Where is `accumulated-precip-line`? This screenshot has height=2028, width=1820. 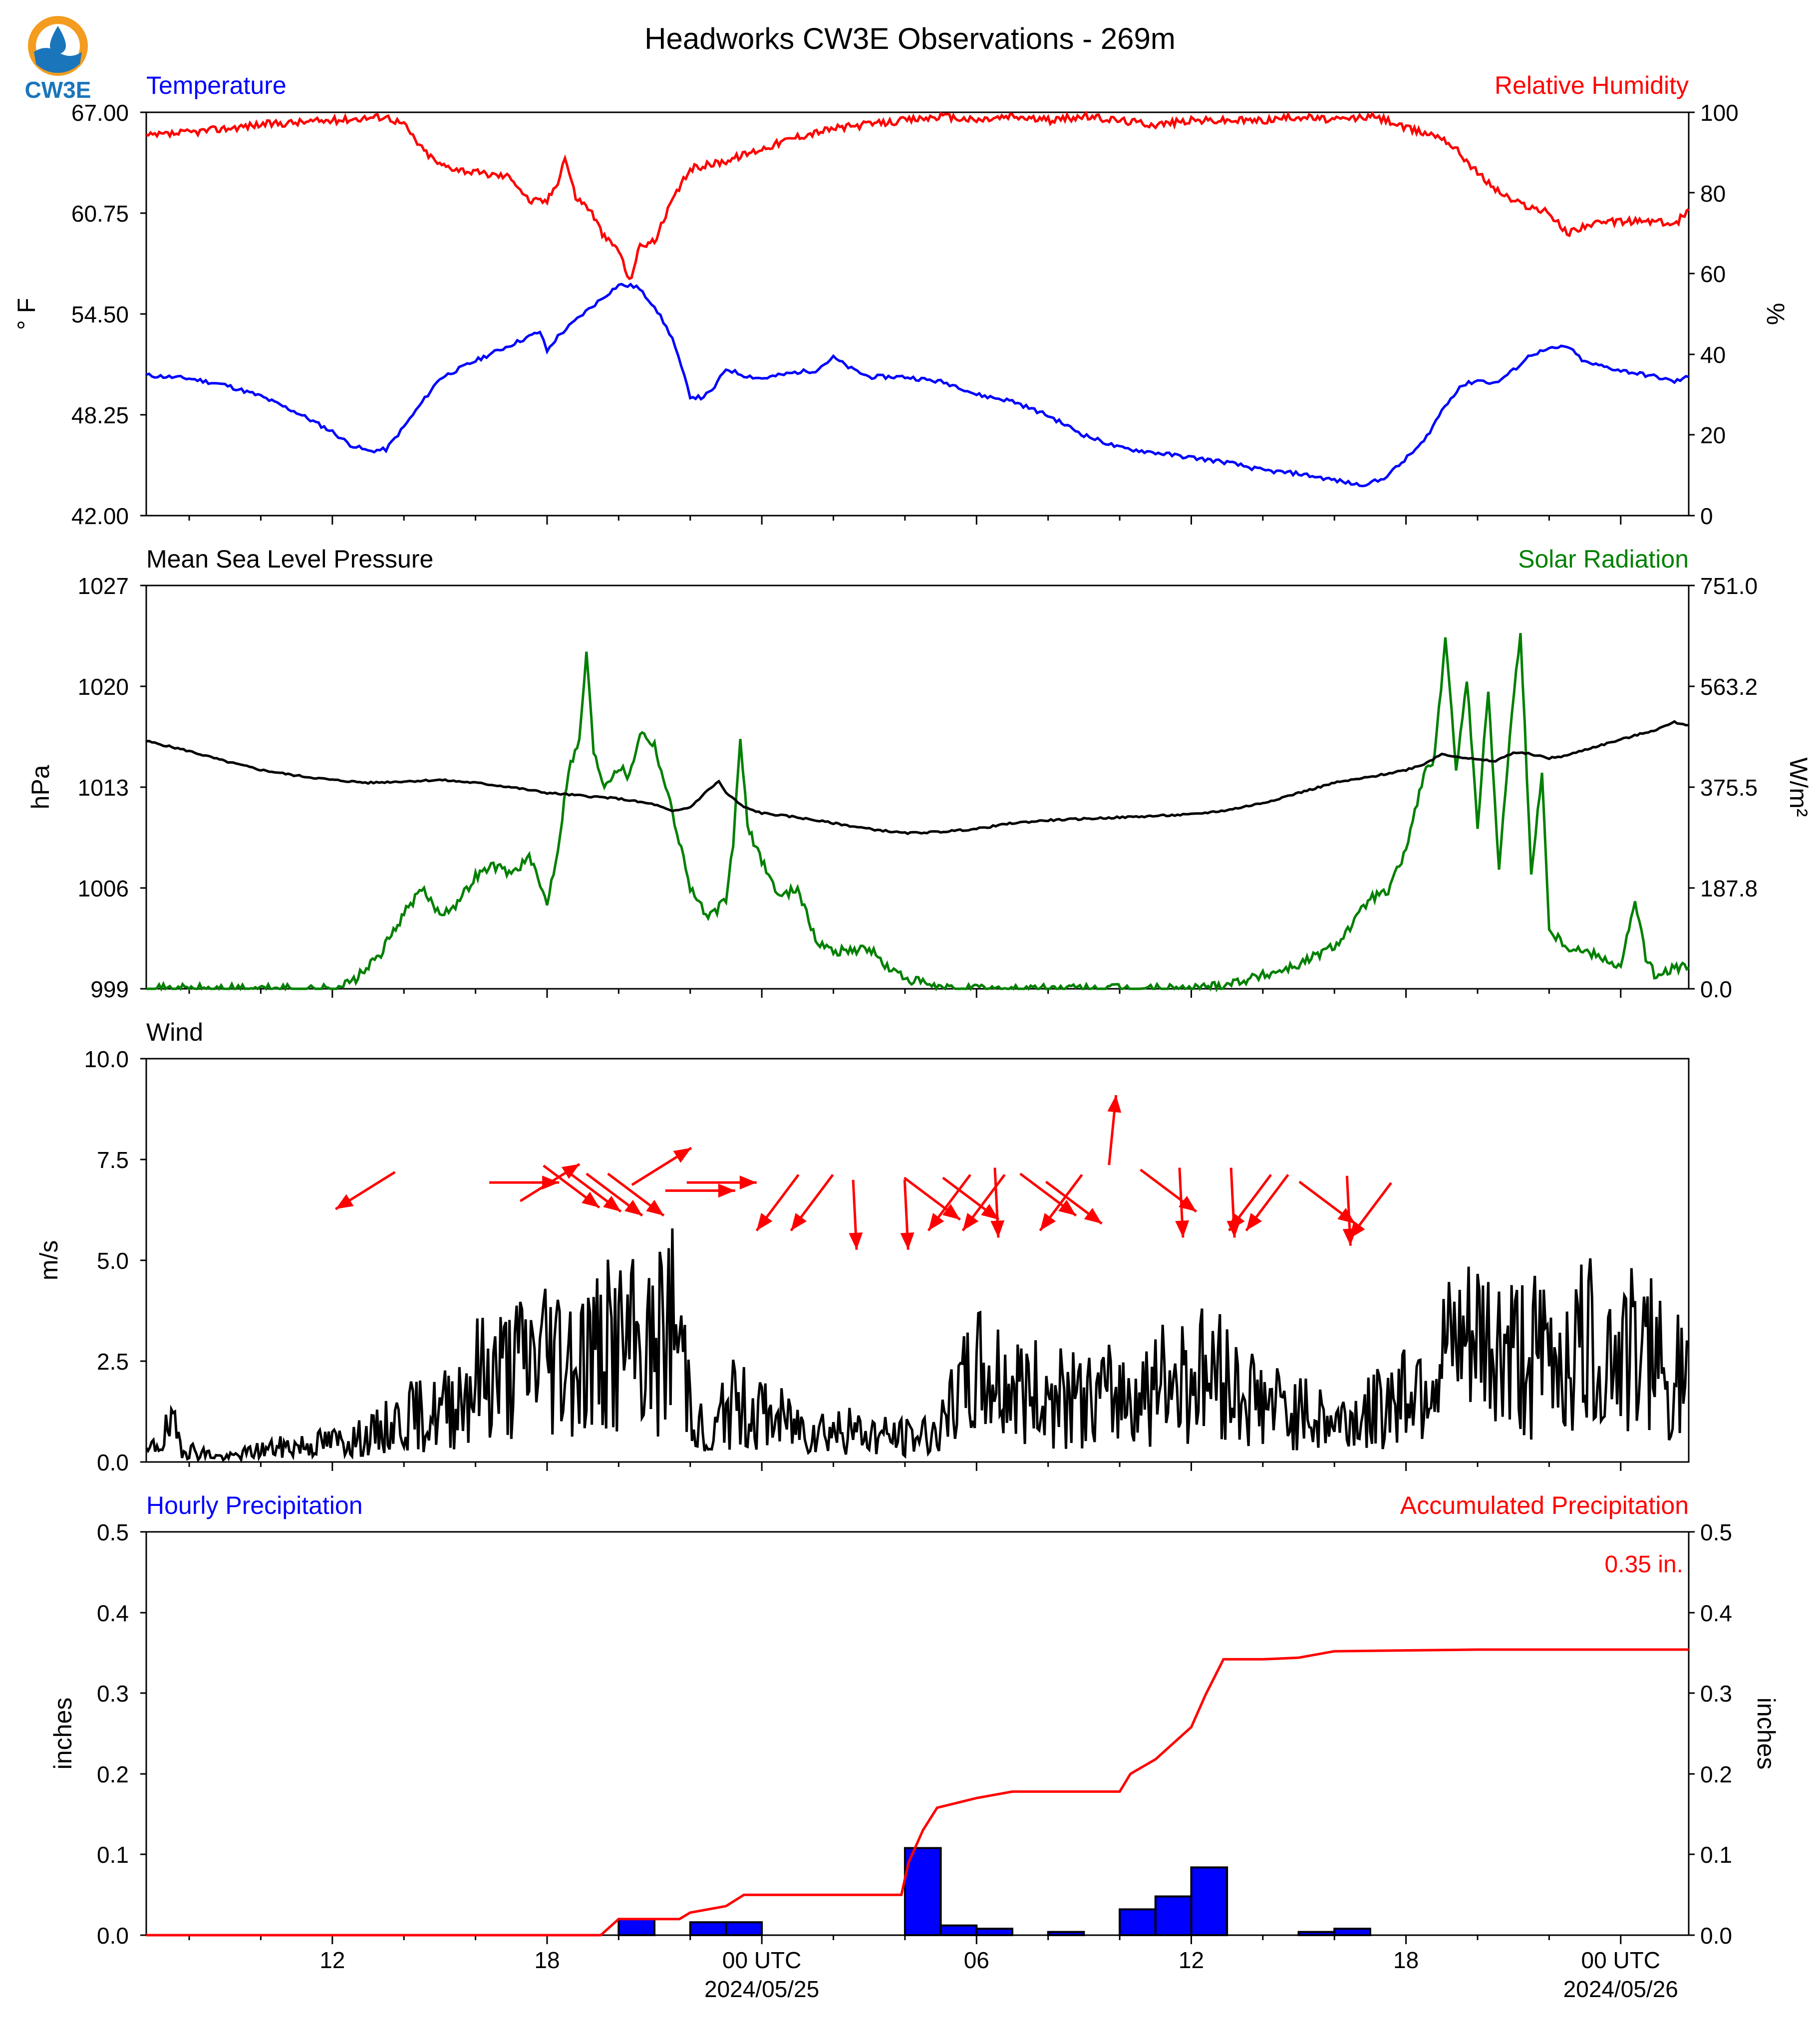 accumulated-precip-line is located at coordinates (917, 1792).